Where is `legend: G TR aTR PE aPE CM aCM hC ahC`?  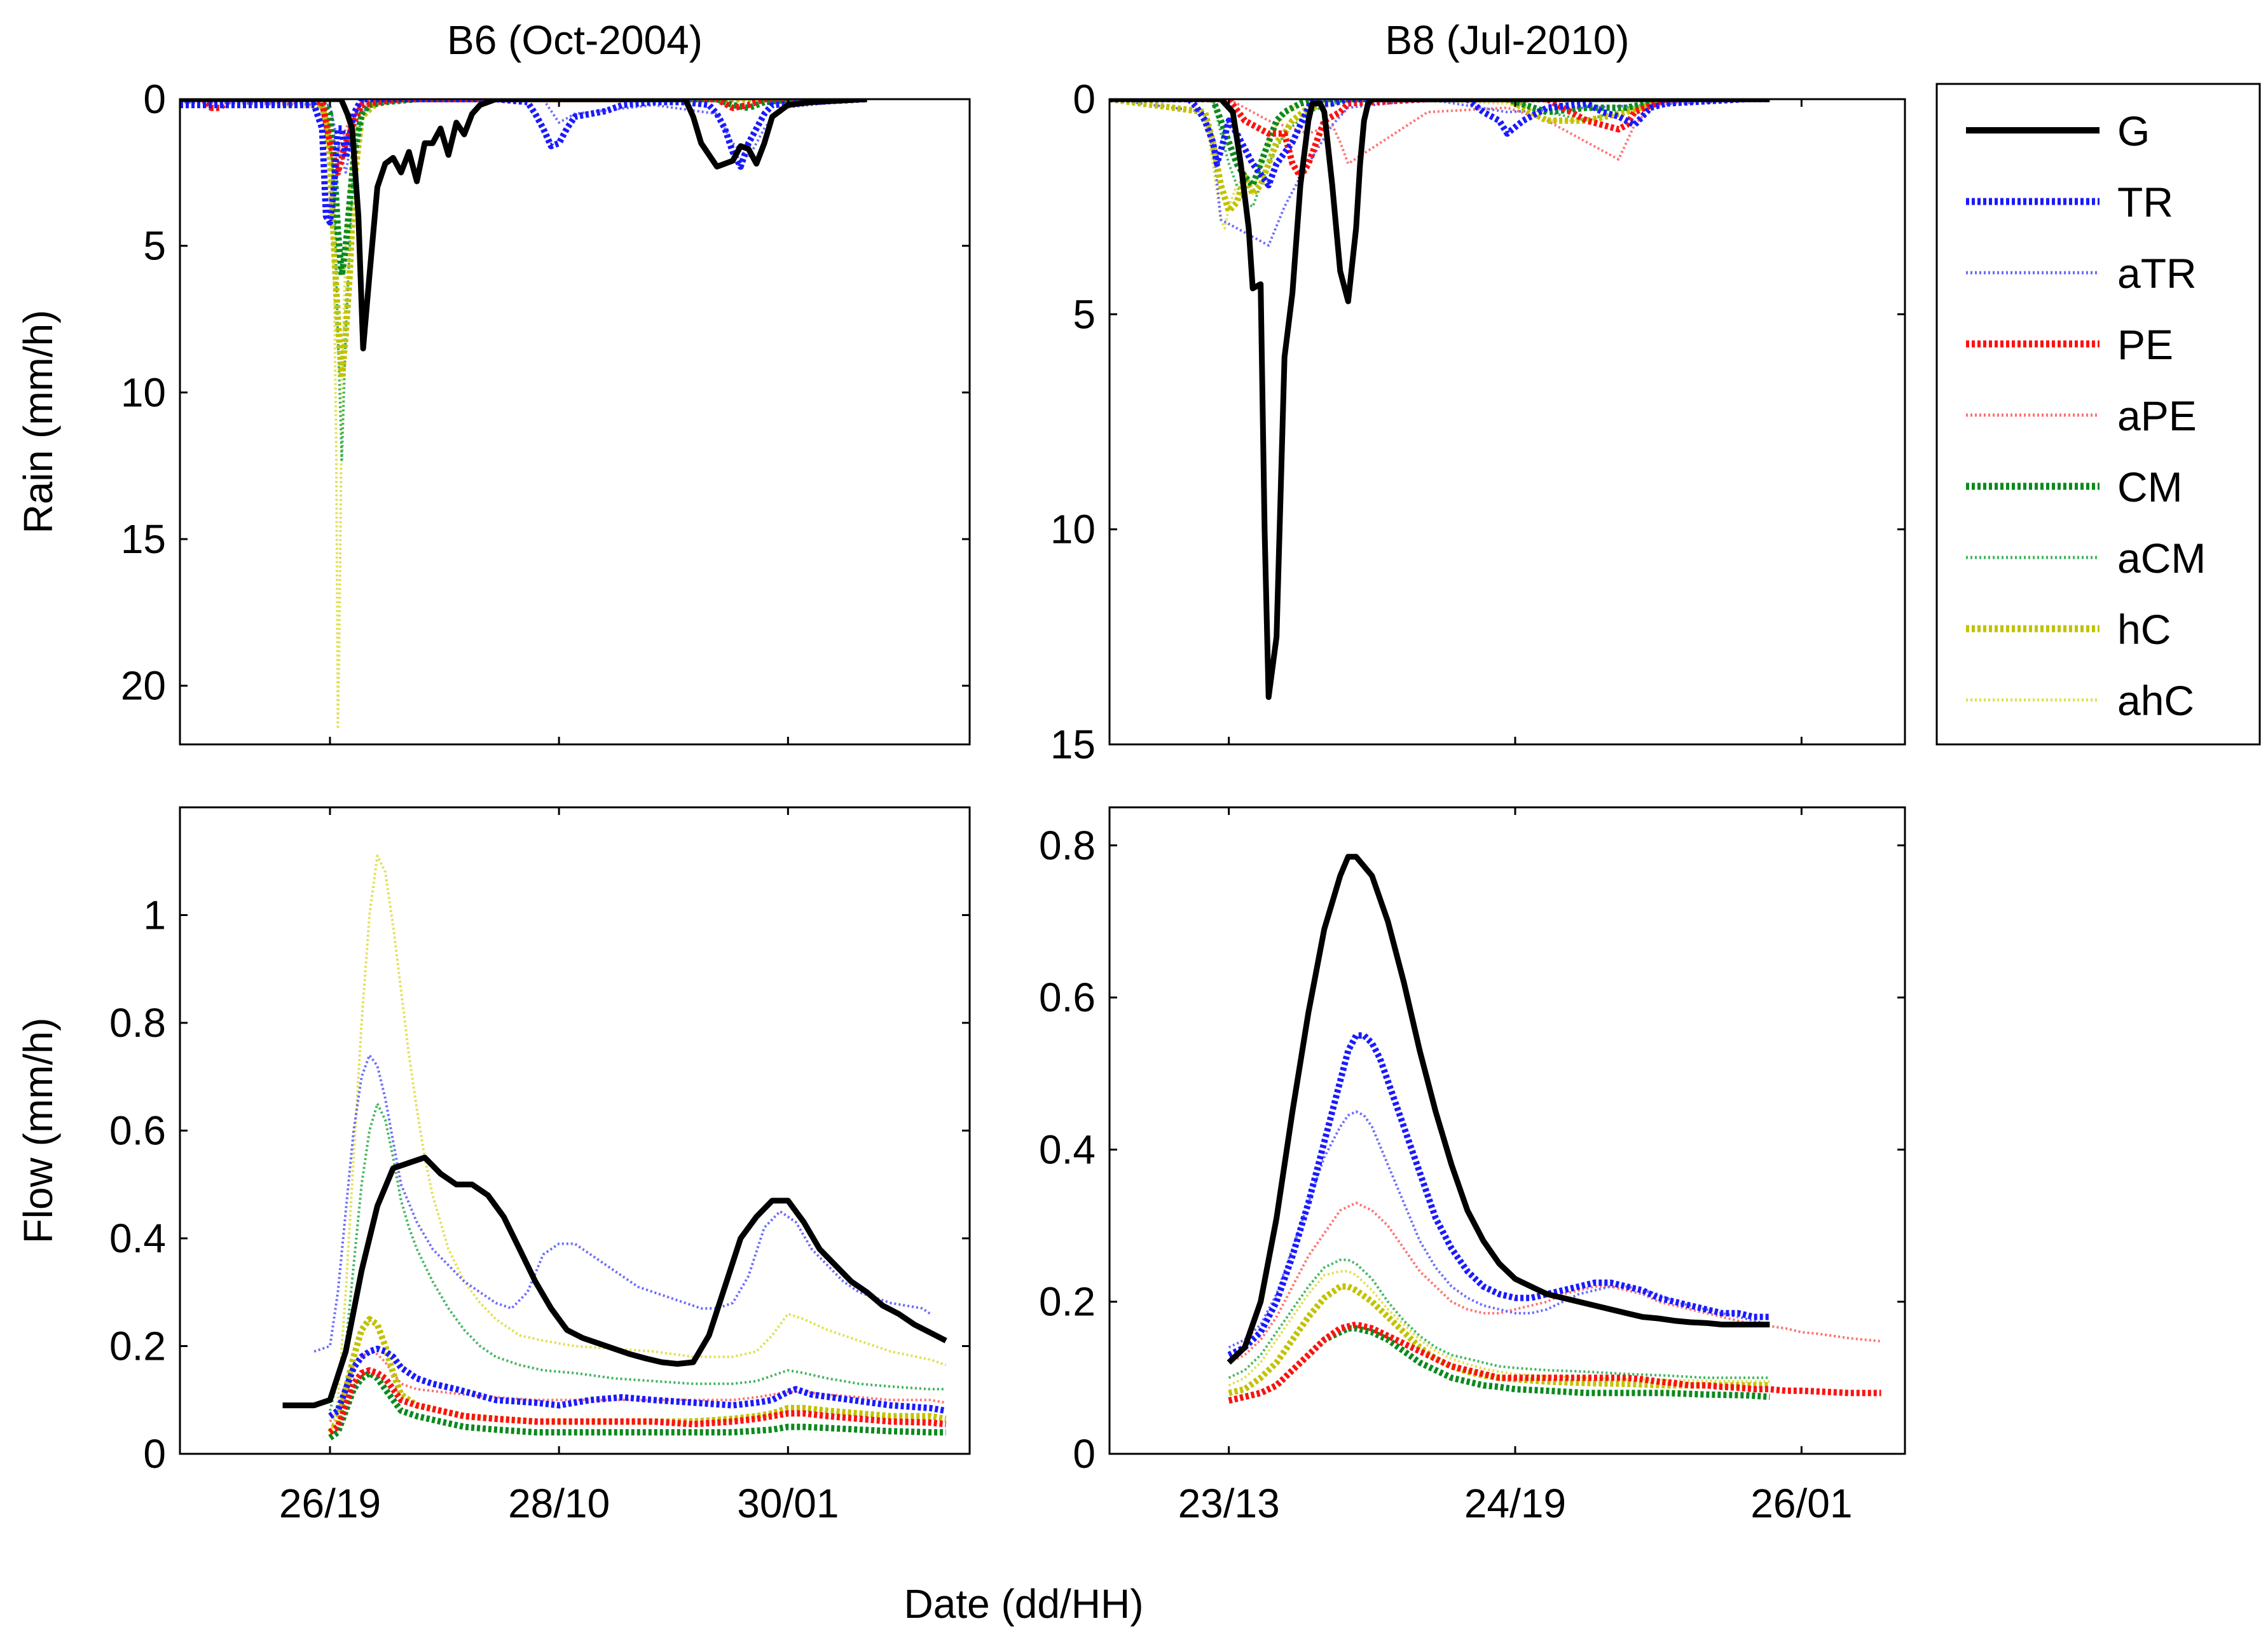 legend: G TR aTR PE aPE CM aCM hC ahC is located at coordinates (2098, 415).